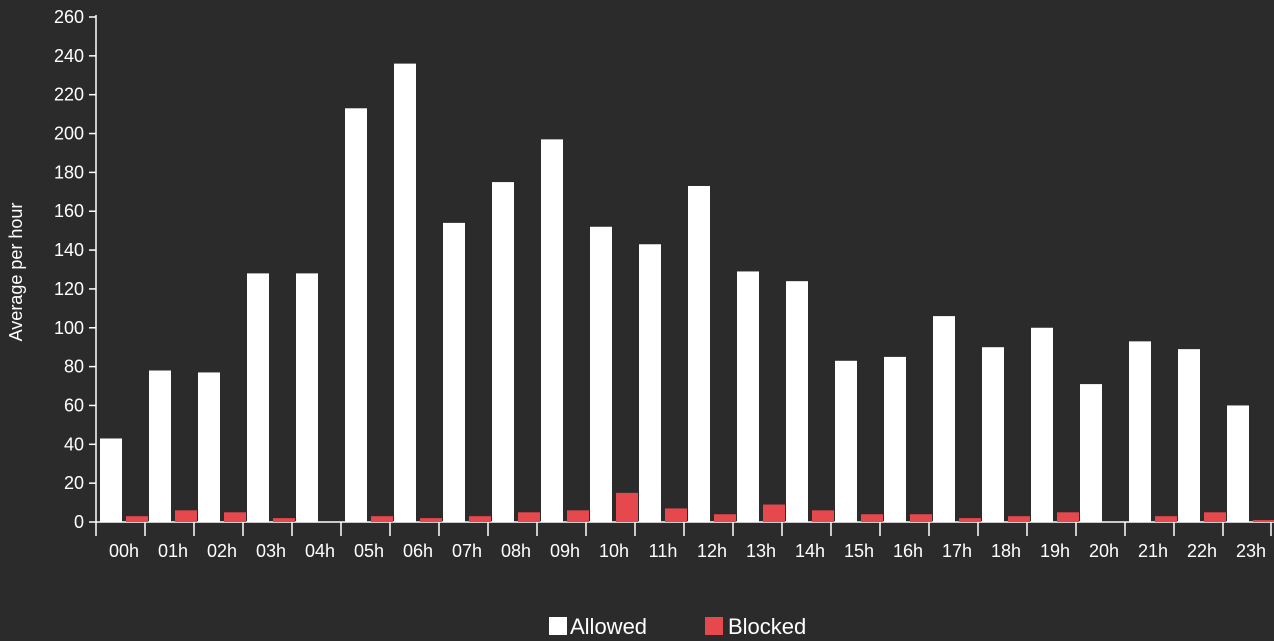 Image resolution: width=1274 pixels, height=641 pixels. I want to click on bar-allowed-21h, so click(1140, 431).